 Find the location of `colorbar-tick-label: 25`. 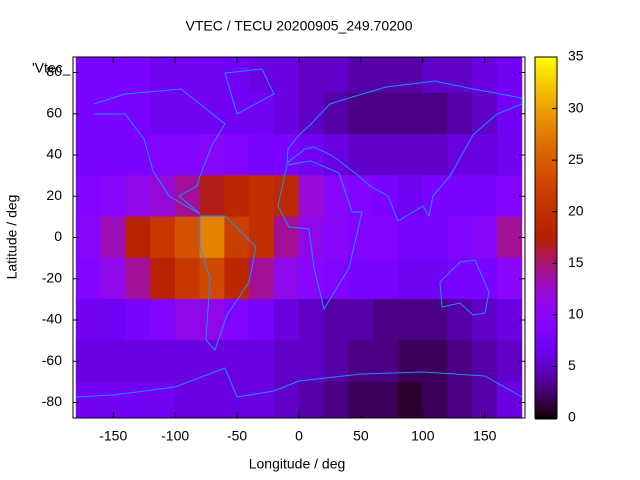

colorbar-tick-label: 25 is located at coordinates (576, 159).